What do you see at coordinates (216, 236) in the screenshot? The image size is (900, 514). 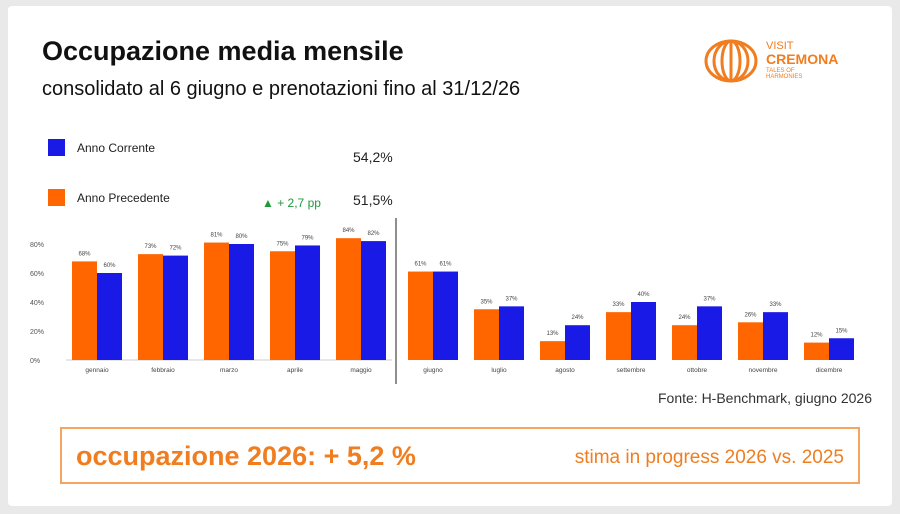 I see `bar-value-label: 81%` at bounding box center [216, 236].